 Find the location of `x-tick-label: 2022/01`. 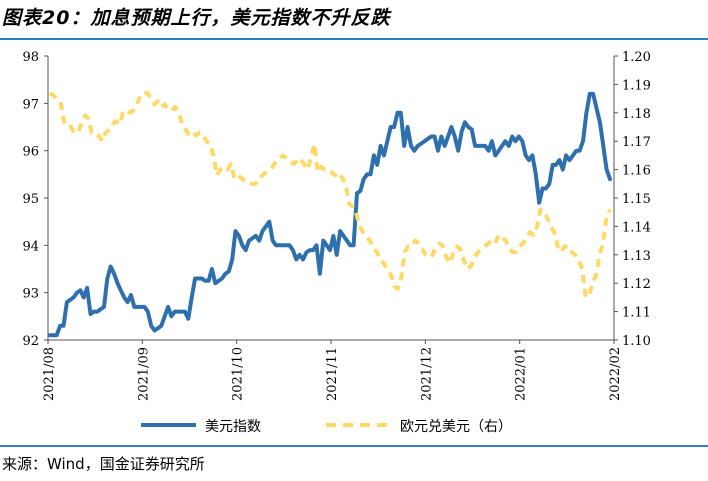

x-tick-label: 2022/01 is located at coordinates (521, 374).